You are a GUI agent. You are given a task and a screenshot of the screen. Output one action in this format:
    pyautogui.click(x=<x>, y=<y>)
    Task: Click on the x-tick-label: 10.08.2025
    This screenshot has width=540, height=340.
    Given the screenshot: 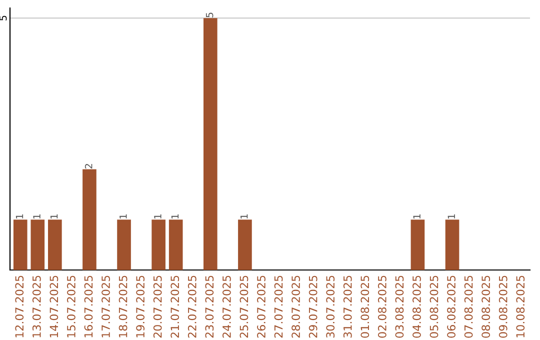 What is the action you would take?
    pyautogui.click(x=520, y=307)
    